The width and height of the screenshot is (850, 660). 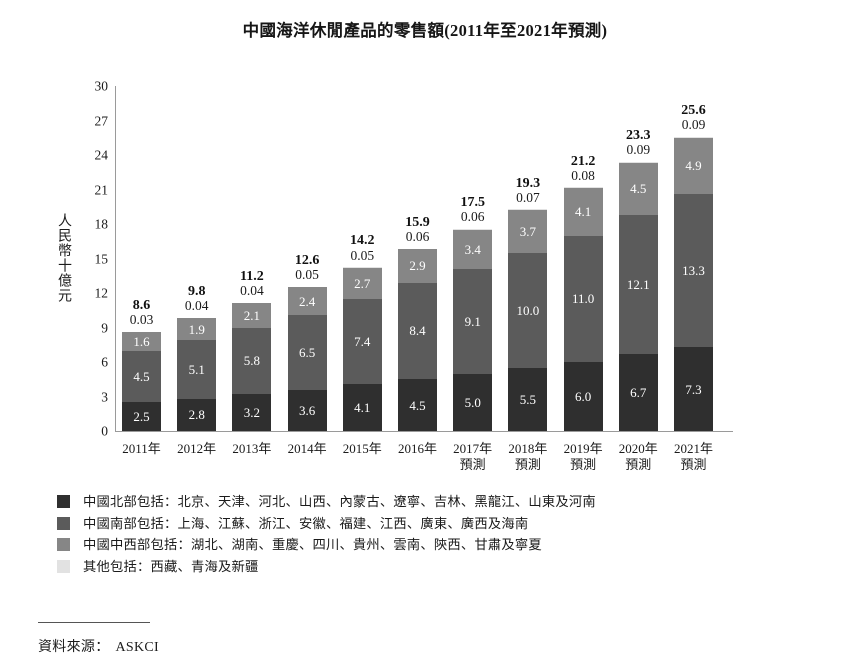 I want to click on bar-segment-south: 4.5, so click(x=141, y=376).